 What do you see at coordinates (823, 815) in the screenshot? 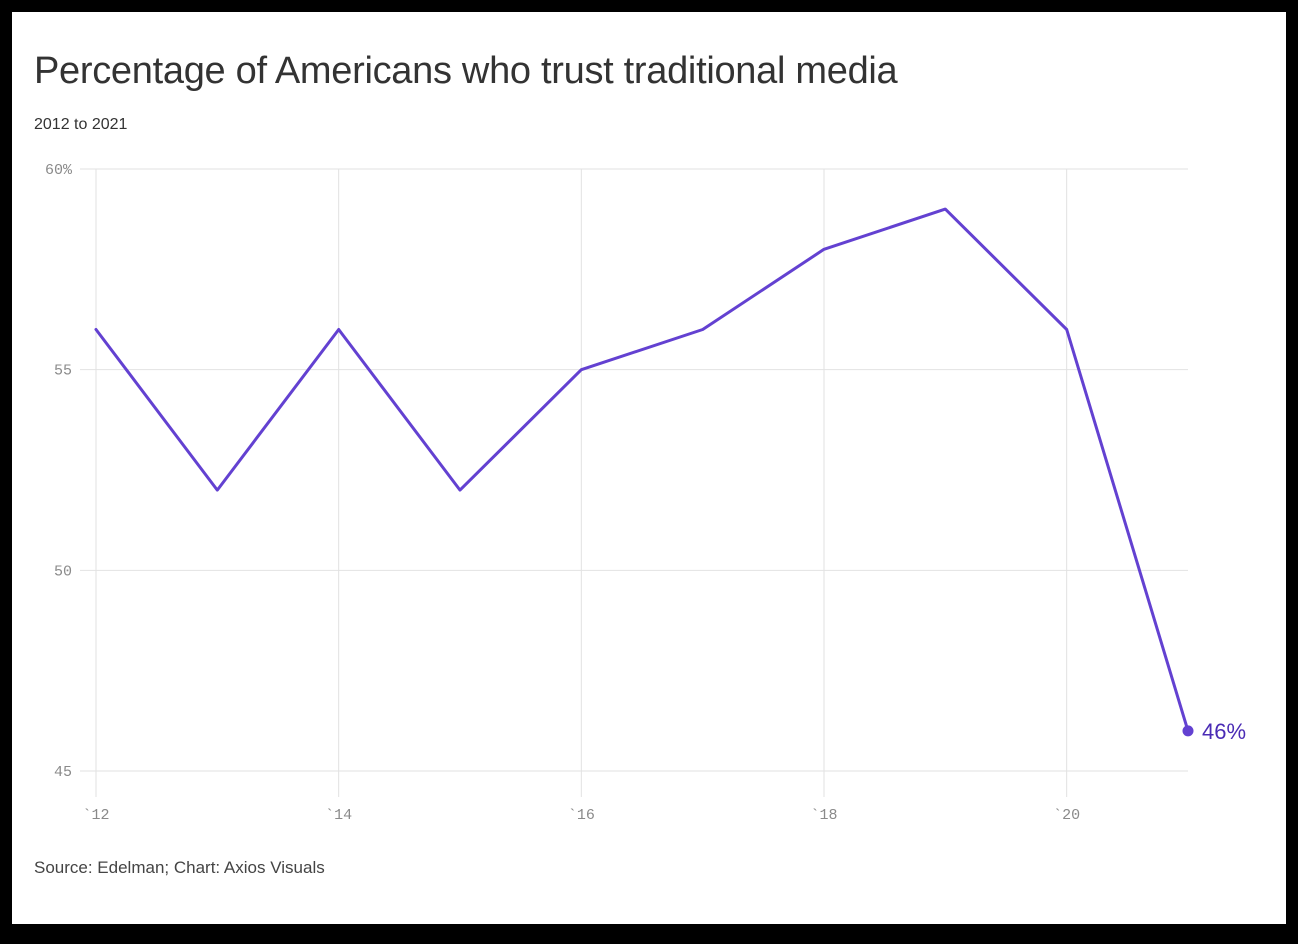
I see `x-tick-label: `18` at bounding box center [823, 815].